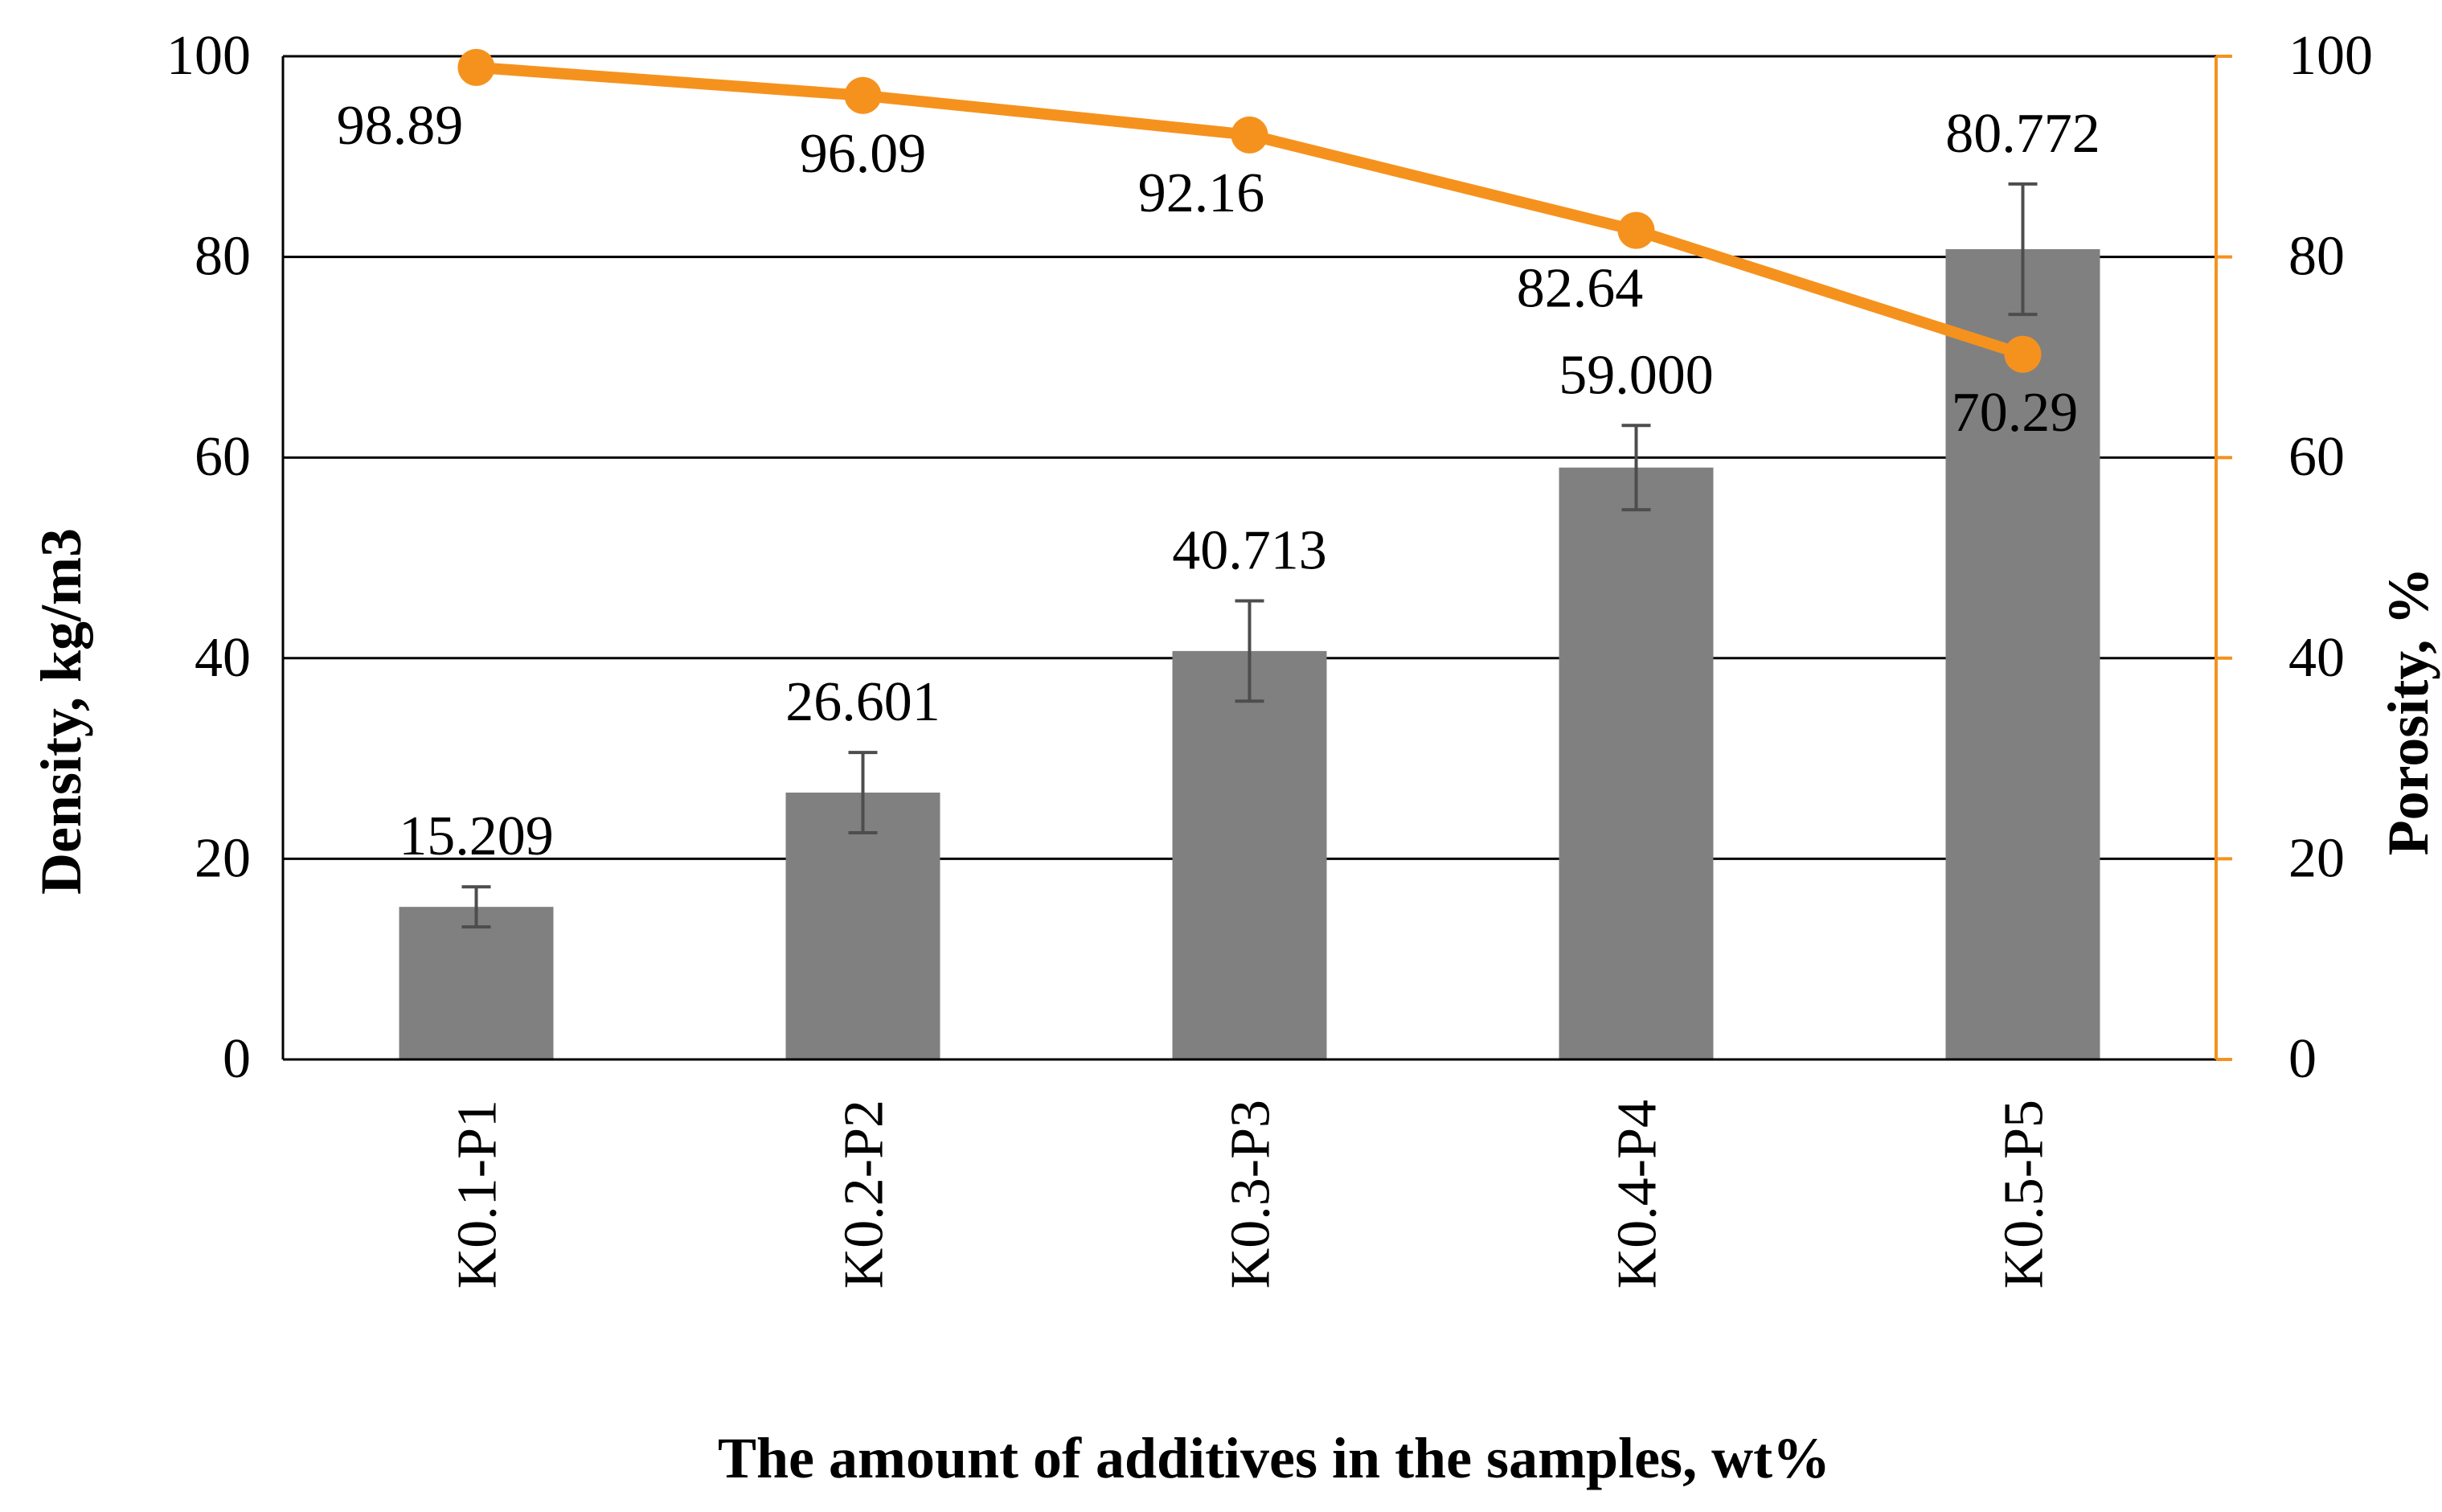  What do you see at coordinates (1580, 289) in the screenshot?
I see `porosity-value-label: 82.64` at bounding box center [1580, 289].